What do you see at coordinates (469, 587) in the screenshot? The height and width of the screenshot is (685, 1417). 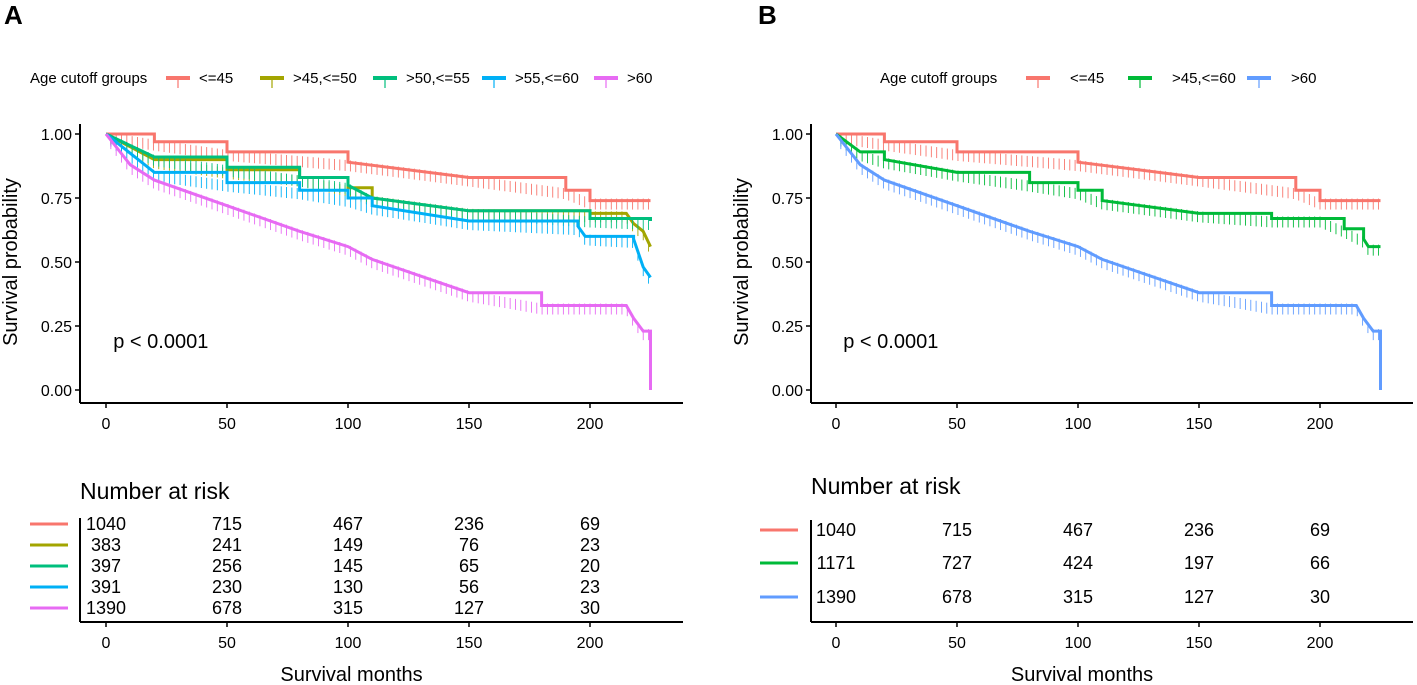 I see `risk-value: 56` at bounding box center [469, 587].